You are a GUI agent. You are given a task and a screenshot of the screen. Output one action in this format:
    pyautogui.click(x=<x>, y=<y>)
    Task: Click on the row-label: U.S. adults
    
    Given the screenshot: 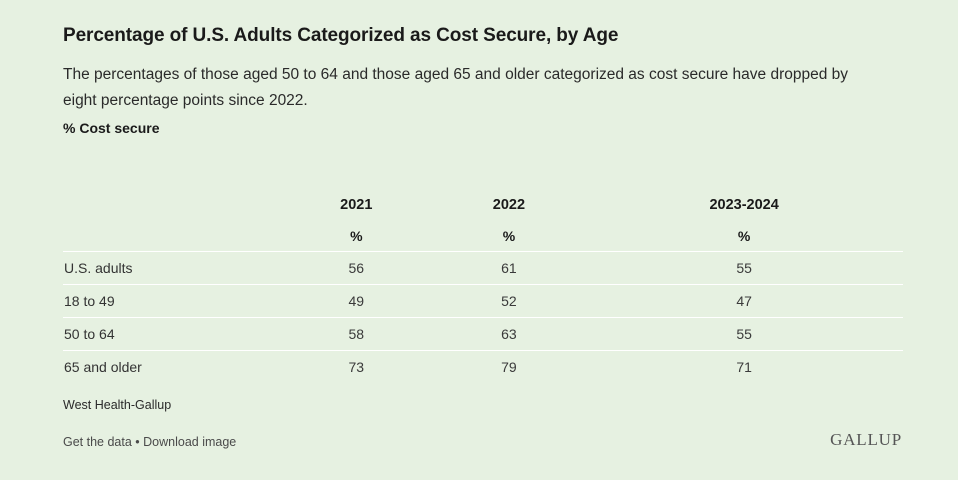 What is the action you would take?
    pyautogui.click(x=171, y=268)
    